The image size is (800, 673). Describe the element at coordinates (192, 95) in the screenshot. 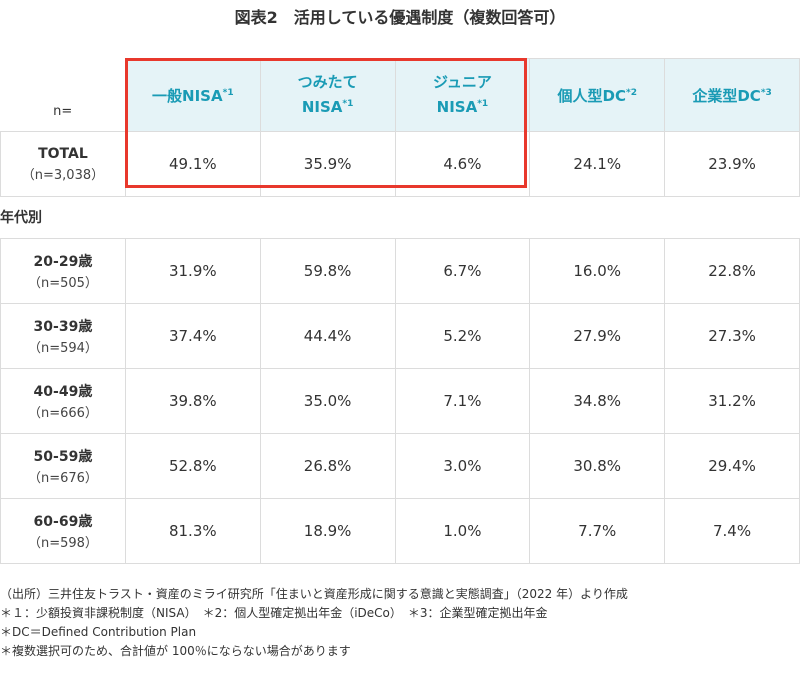

I see `col-header-general-nisa: 一般NISA*1` at that location.